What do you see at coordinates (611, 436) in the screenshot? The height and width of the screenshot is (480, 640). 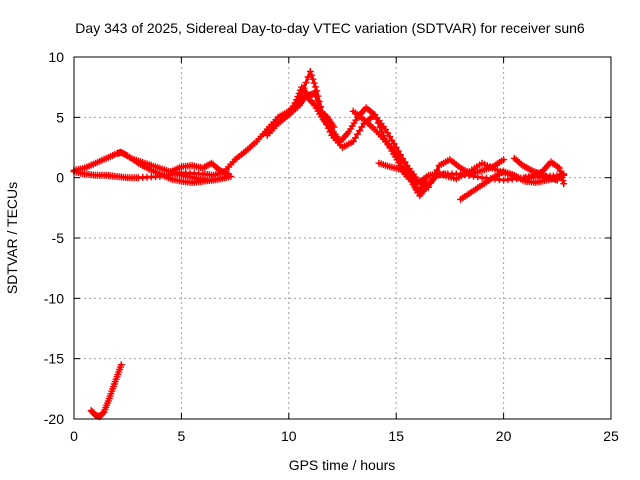 I see `x-tick-label: 25` at bounding box center [611, 436].